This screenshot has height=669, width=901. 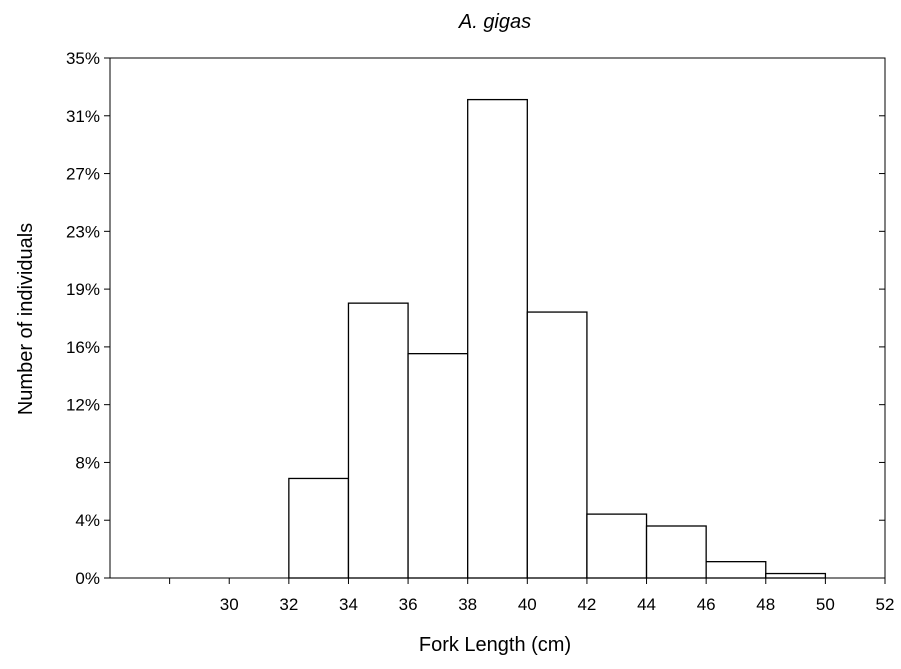 What do you see at coordinates (83, 174) in the screenshot?
I see `y-tick-label: 27%` at bounding box center [83, 174].